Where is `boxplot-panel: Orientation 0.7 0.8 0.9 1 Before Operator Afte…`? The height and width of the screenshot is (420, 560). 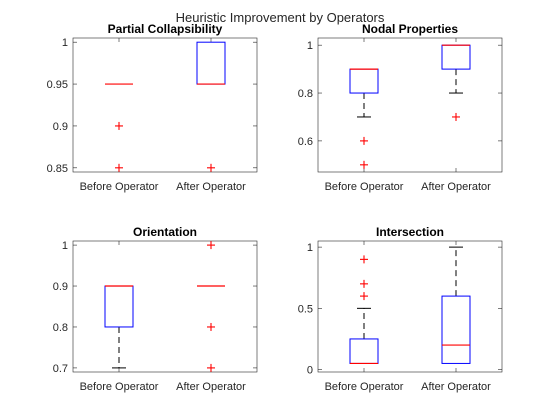 boxplot-panel: Orientation 0.7 0.8 0.9 1 Before Operator Afte… is located at coordinates (155, 309).